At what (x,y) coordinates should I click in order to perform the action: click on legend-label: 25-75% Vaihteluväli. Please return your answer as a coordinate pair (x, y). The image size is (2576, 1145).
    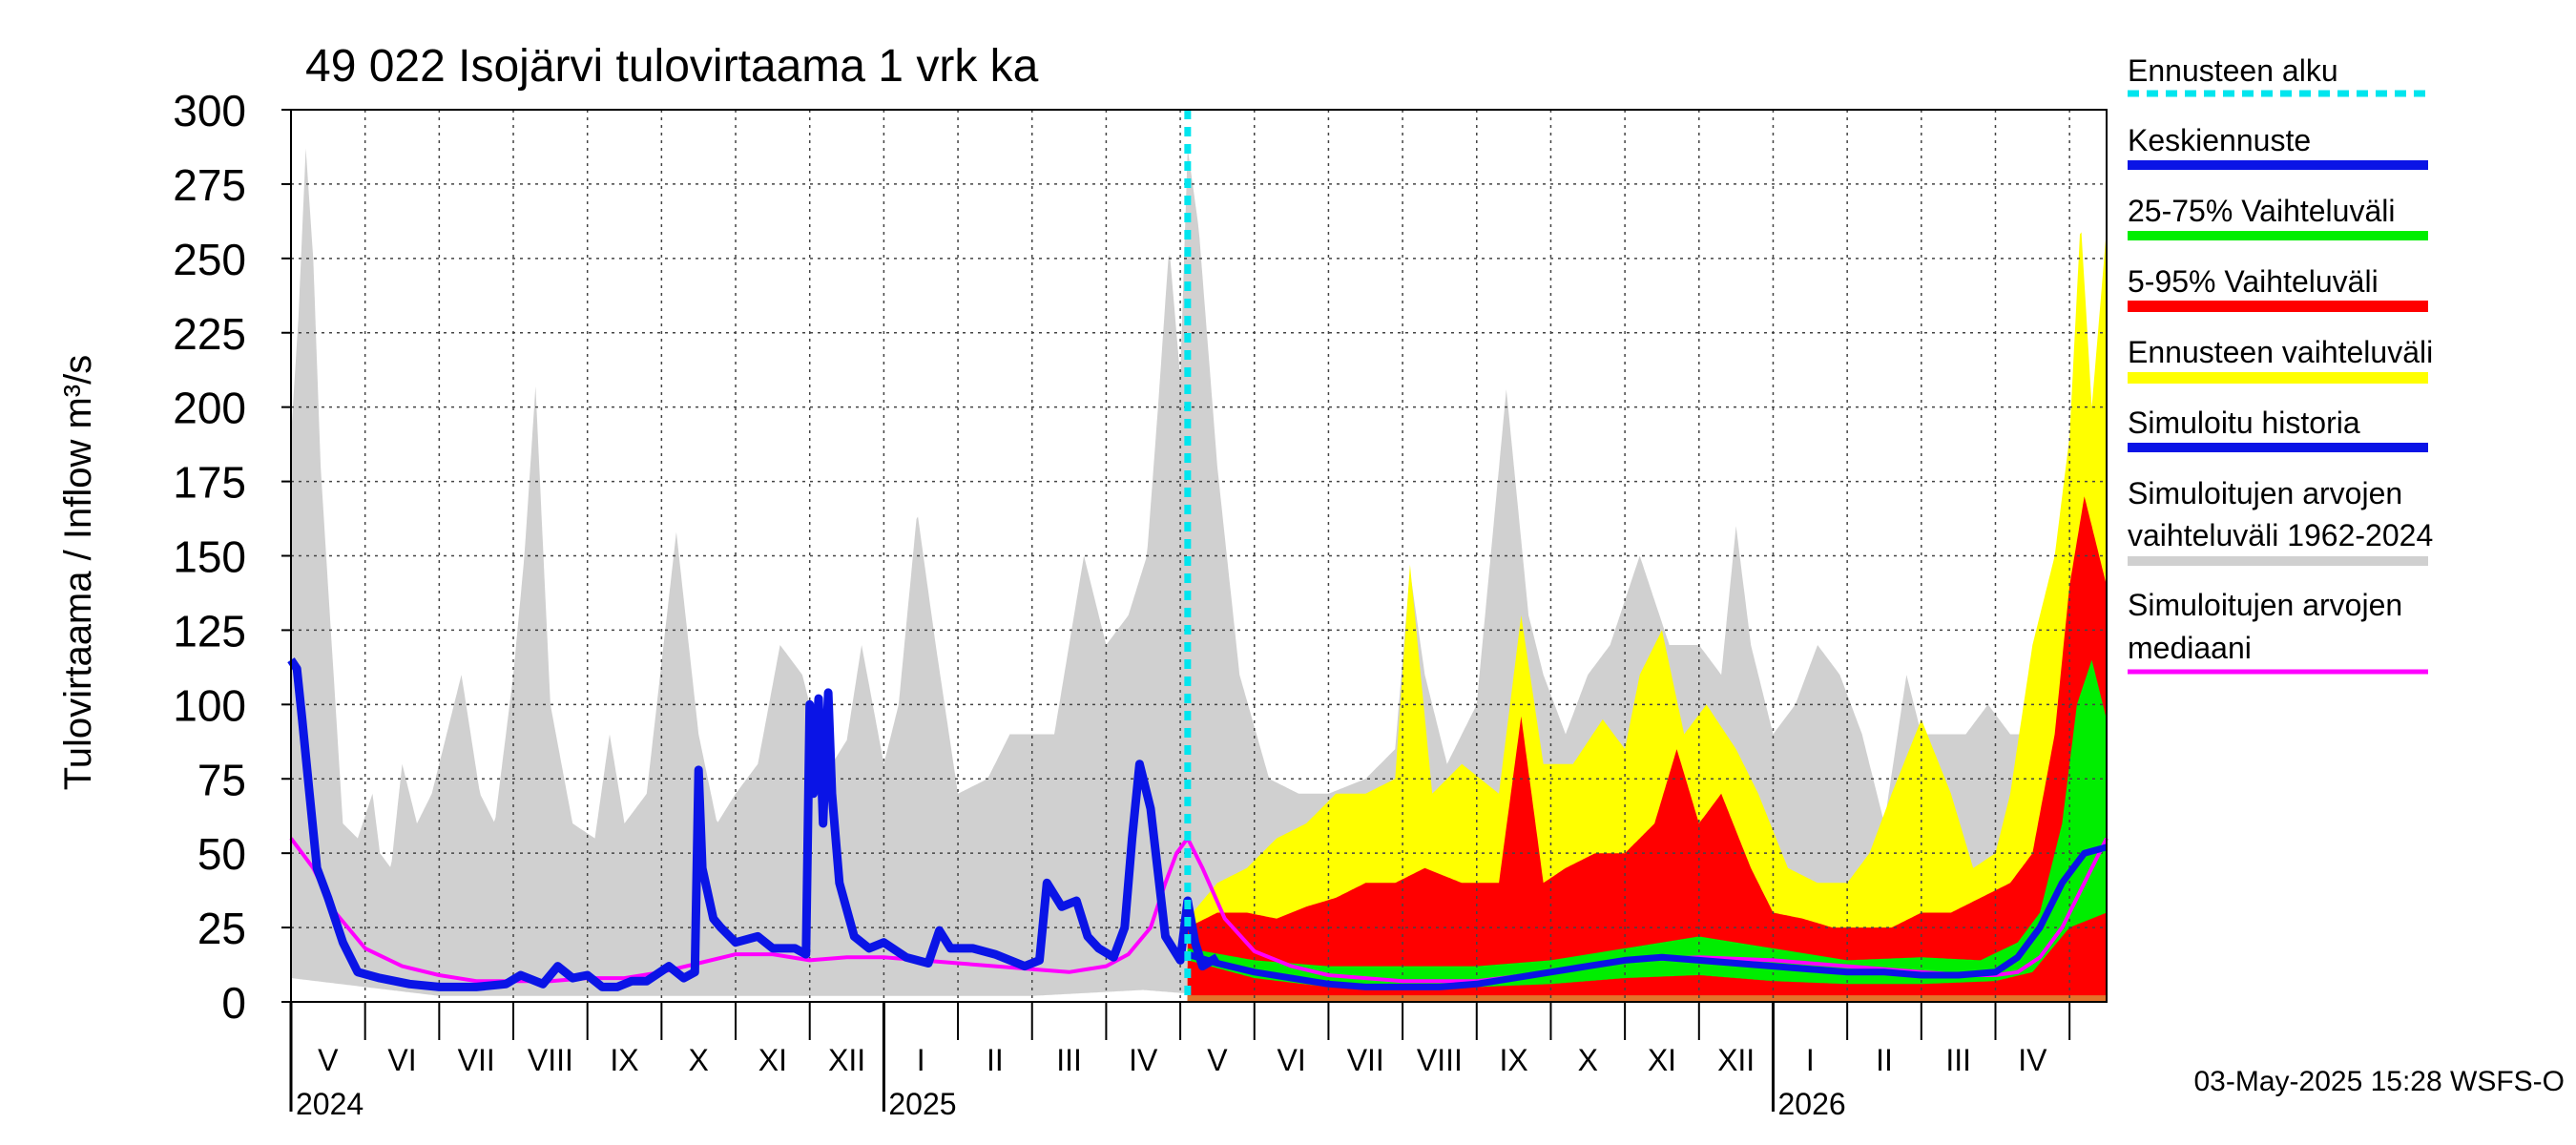
    Looking at the image, I should click on (2261, 211).